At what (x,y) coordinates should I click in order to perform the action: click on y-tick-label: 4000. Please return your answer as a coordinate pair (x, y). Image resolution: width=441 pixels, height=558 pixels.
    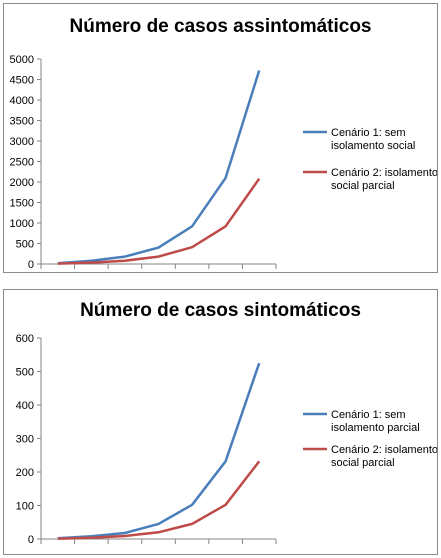
    Looking at the image, I should click on (22, 101).